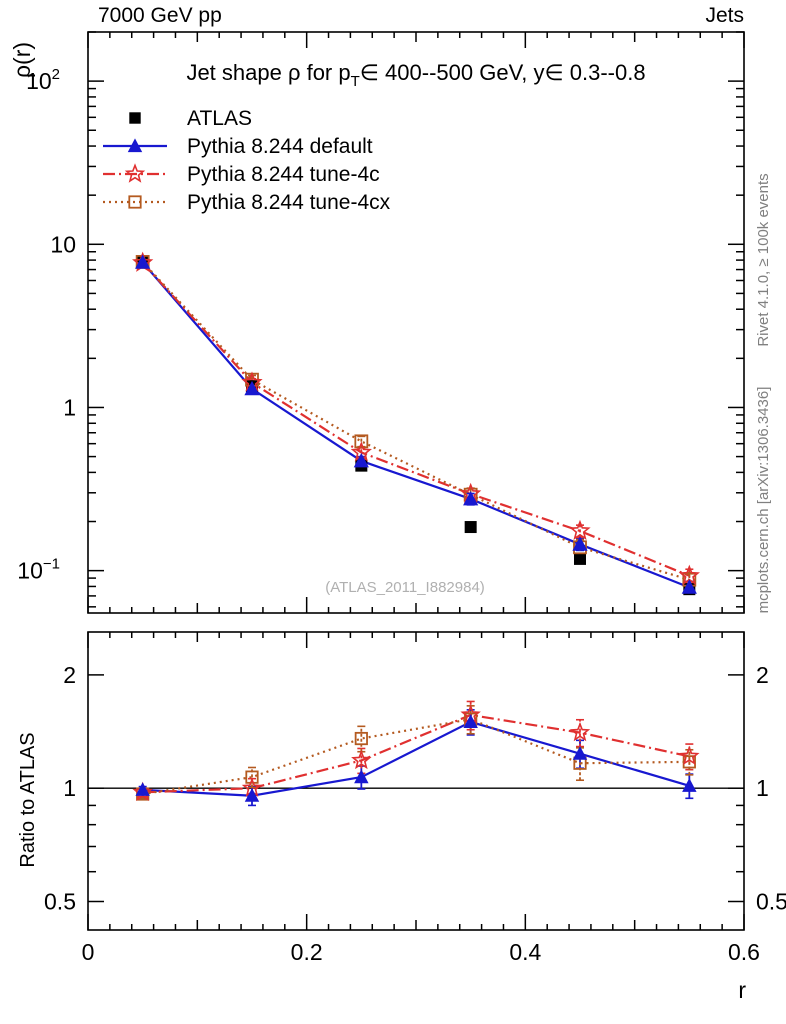 This screenshot has height=1024, width=786. What do you see at coordinates (60, 901) in the screenshot?
I see `ratio-ytick-label-left: 0.5` at bounding box center [60, 901].